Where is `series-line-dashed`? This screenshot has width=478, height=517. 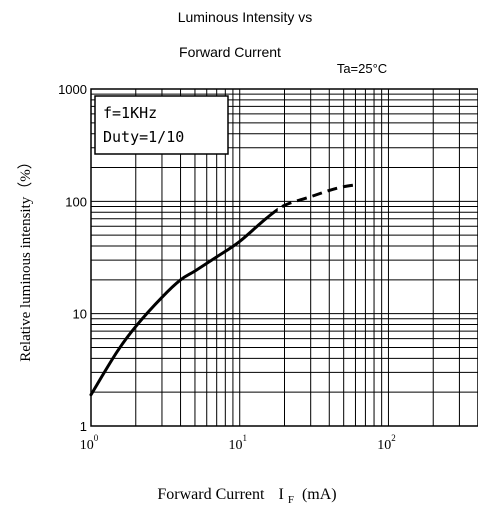
series-line-dashed is located at coordinates (316, 197).